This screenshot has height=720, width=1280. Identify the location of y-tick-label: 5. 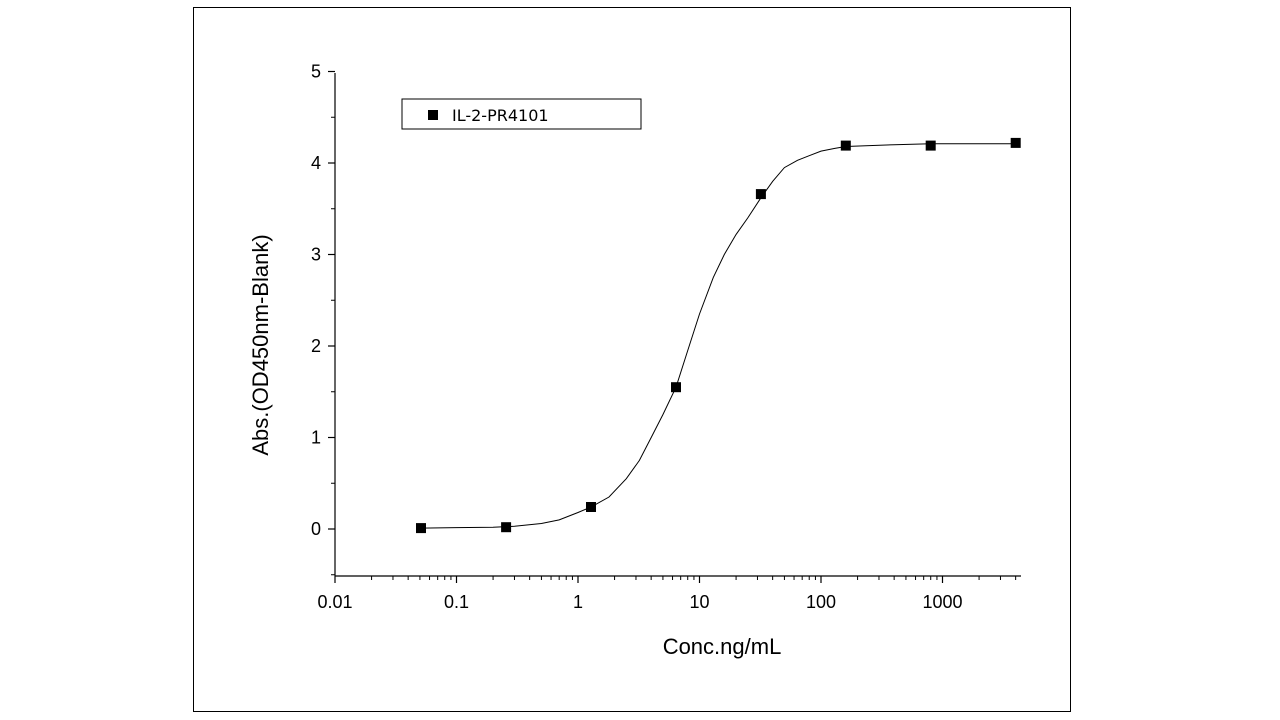
(316, 72).